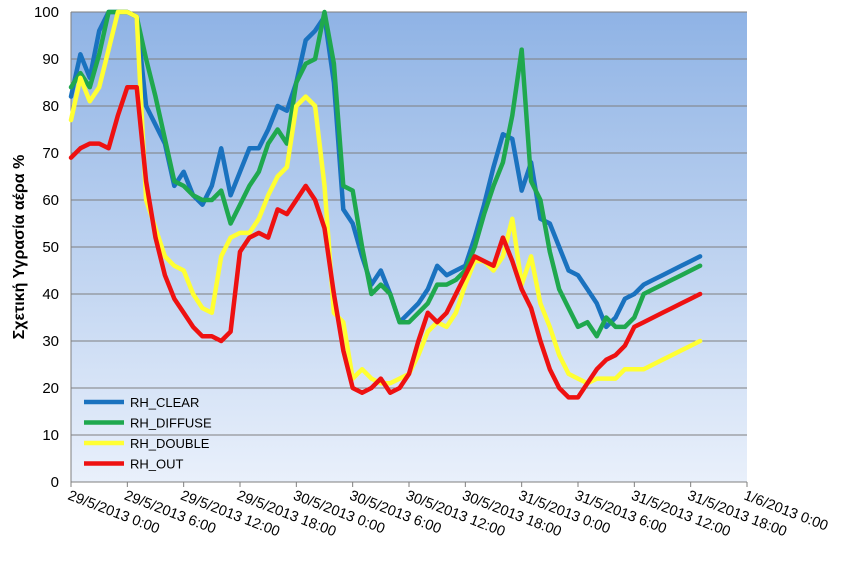 This screenshot has width=865, height=562. Describe the element at coordinates (55, 482) in the screenshot. I see `y-tick-label: 0` at that location.